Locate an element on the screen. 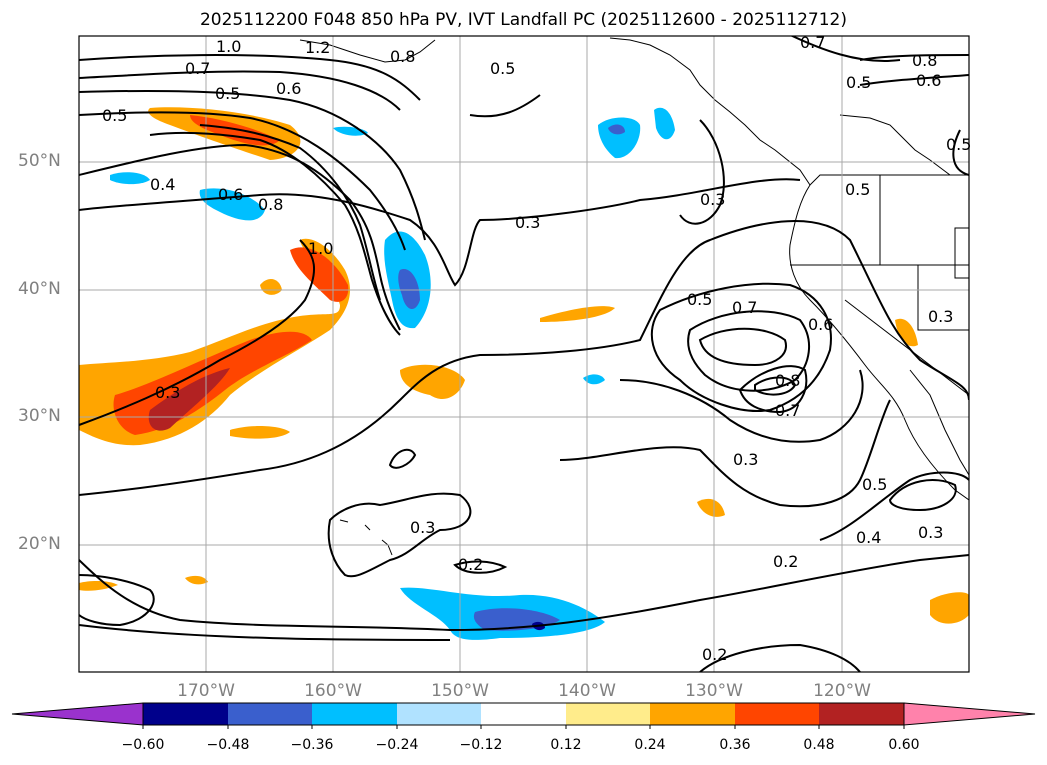  colorbar is located at coordinates (523, 715).